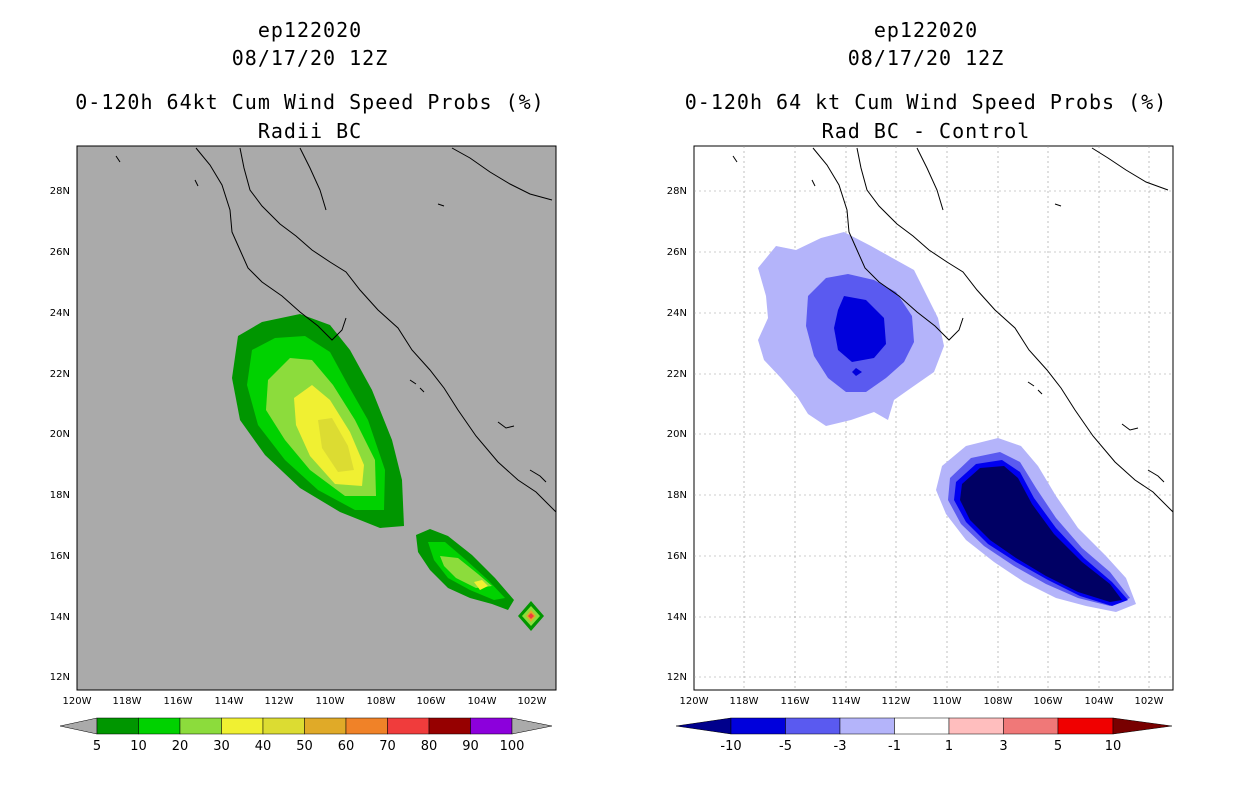 The width and height of the screenshot is (1236, 800). I want to click on colorbar-label: 10, so click(138, 746).